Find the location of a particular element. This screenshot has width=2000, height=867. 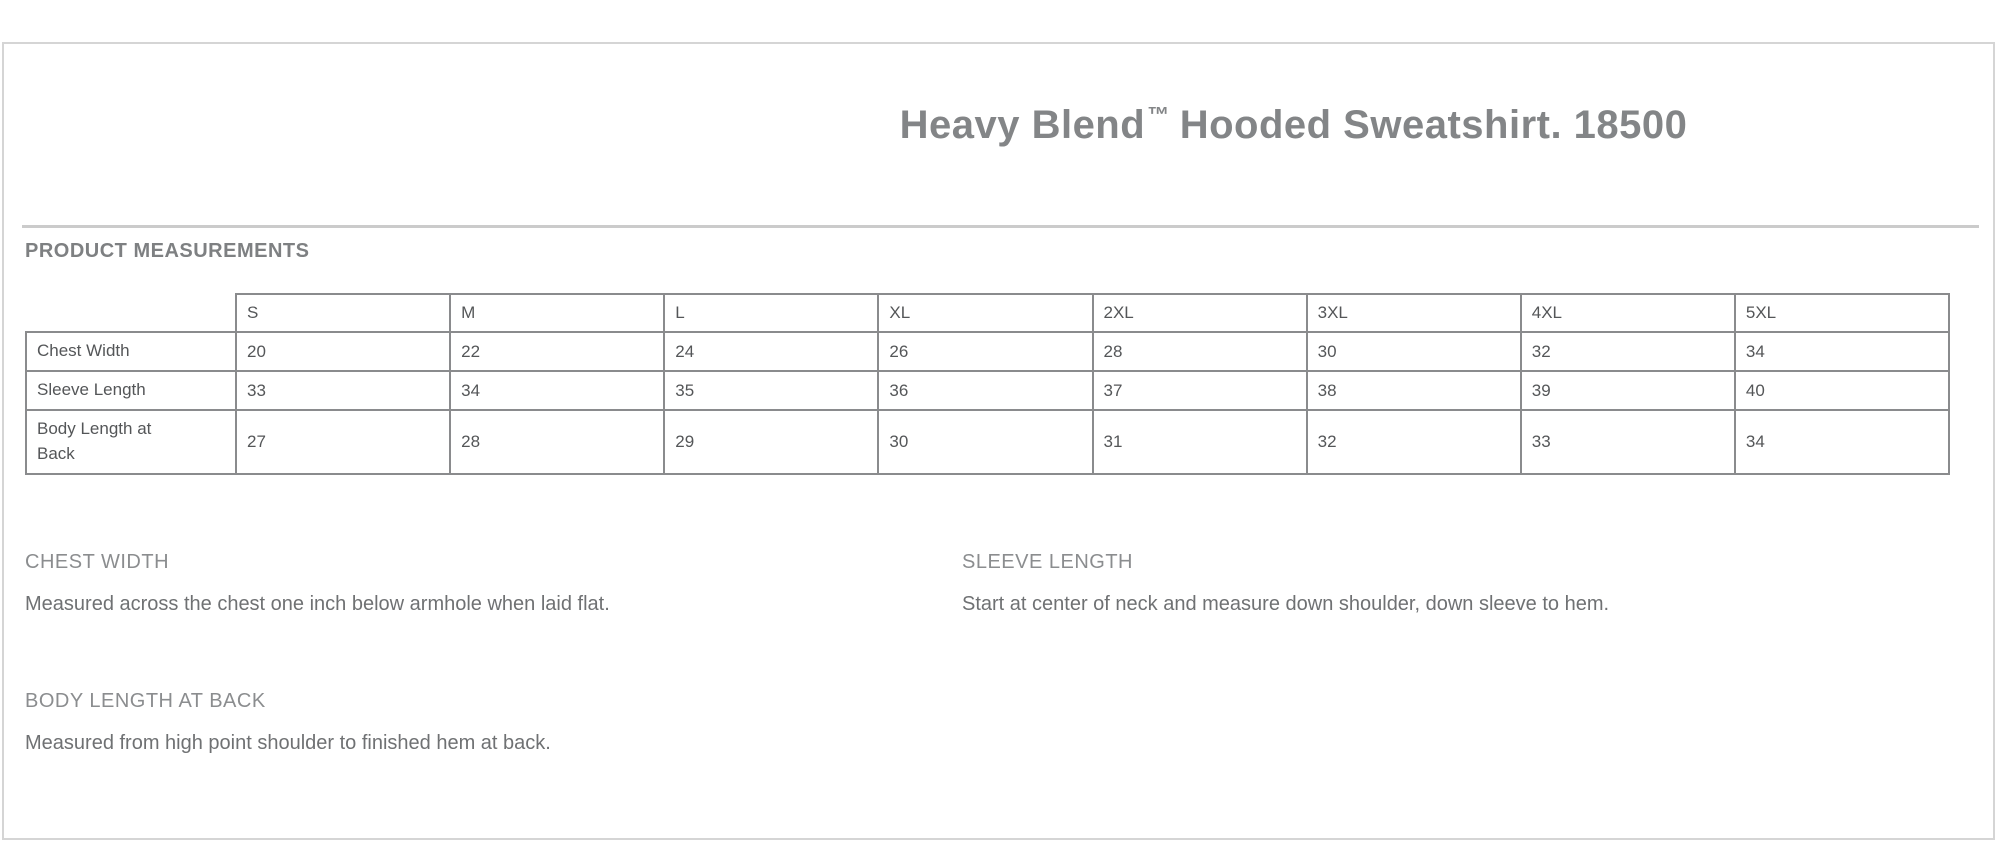

measurement-cell: 35 is located at coordinates (771, 390).